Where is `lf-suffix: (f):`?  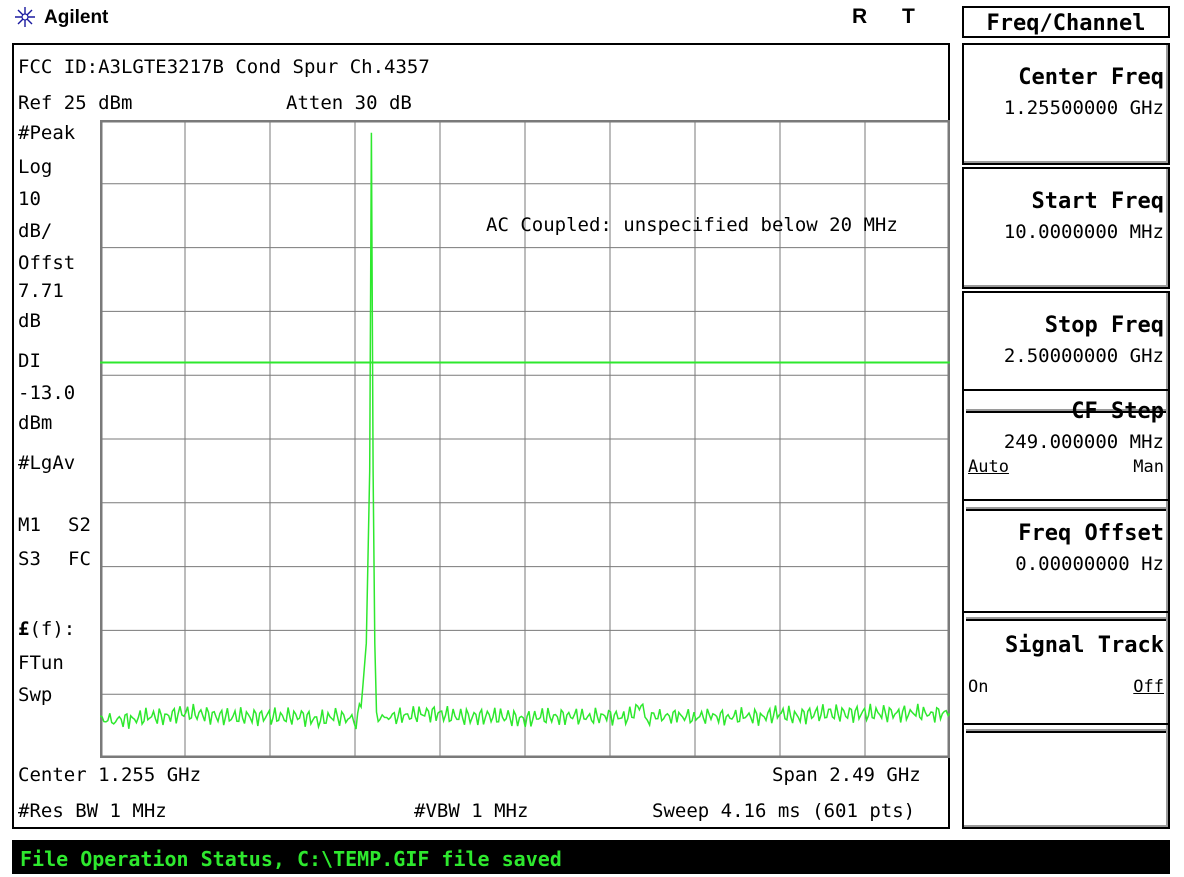 lf-suffix: (f): is located at coordinates (52, 629).